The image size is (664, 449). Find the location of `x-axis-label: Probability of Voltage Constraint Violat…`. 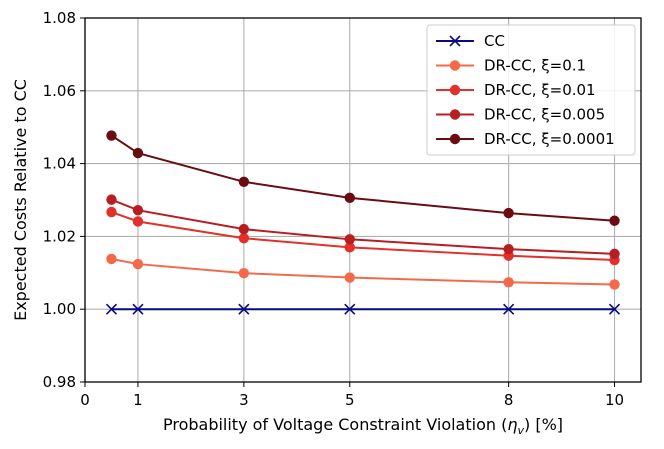

x-axis-label: Probability of Voltage Constraint Violat… is located at coordinates (363, 426).